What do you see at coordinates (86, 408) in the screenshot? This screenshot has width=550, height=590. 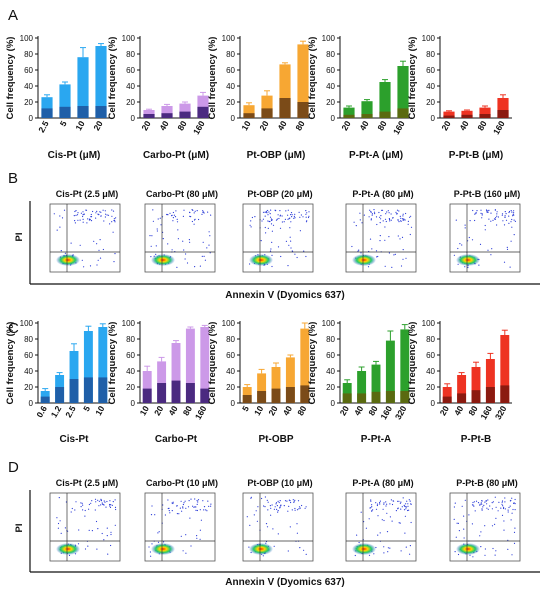 I see `x-tick-label: 5` at bounding box center [86, 408].